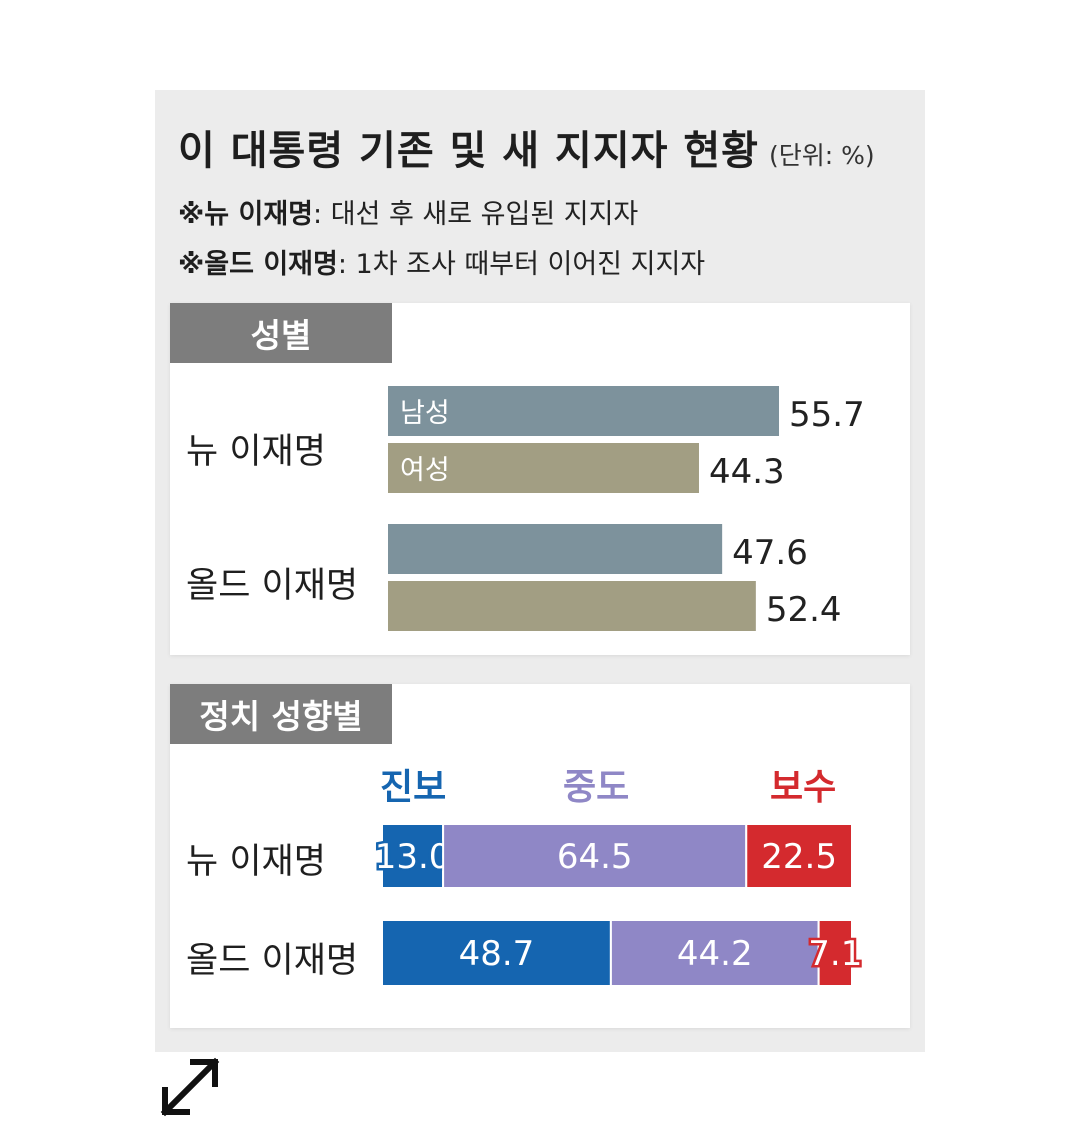  I want to click on bar-inline-label: 남성, so click(425, 413).